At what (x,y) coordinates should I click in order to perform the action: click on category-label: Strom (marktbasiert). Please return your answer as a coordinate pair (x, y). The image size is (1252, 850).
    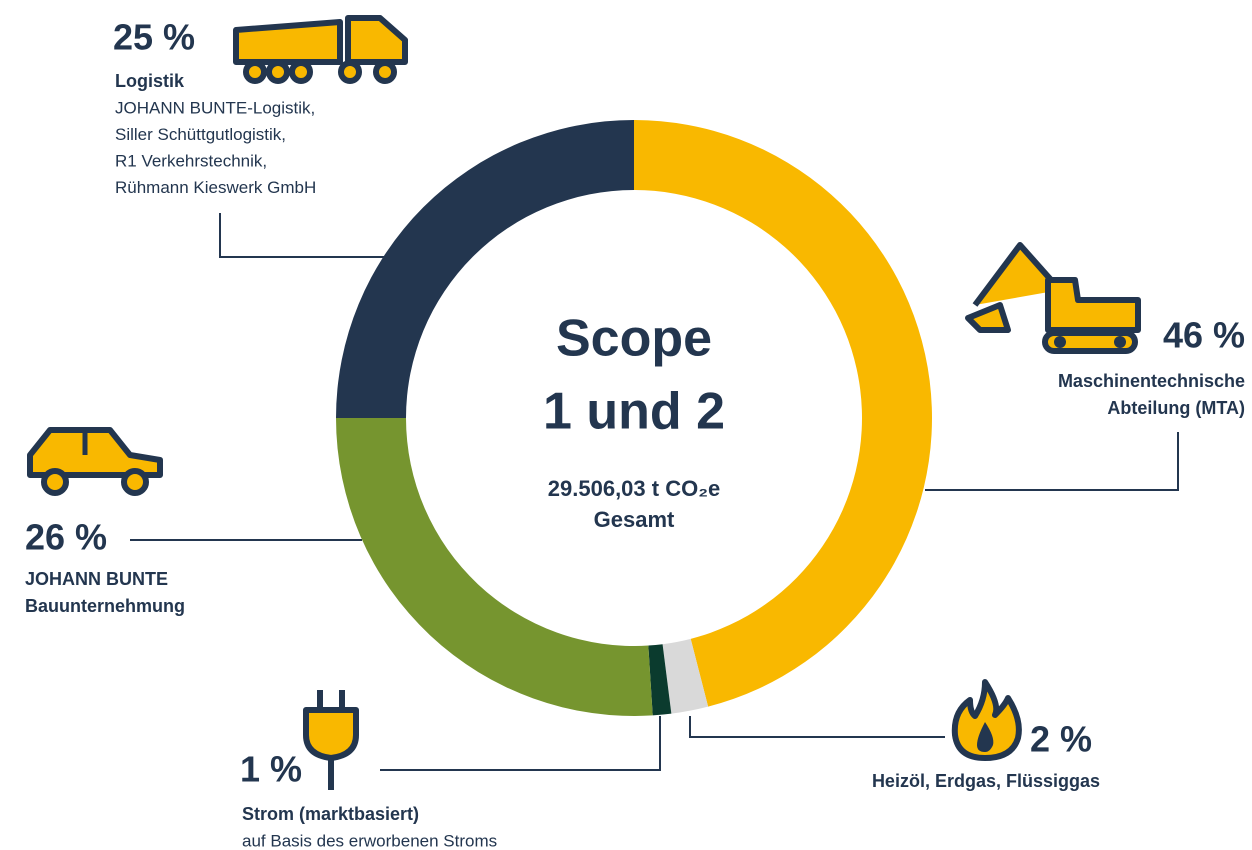
    Looking at the image, I should click on (330, 814).